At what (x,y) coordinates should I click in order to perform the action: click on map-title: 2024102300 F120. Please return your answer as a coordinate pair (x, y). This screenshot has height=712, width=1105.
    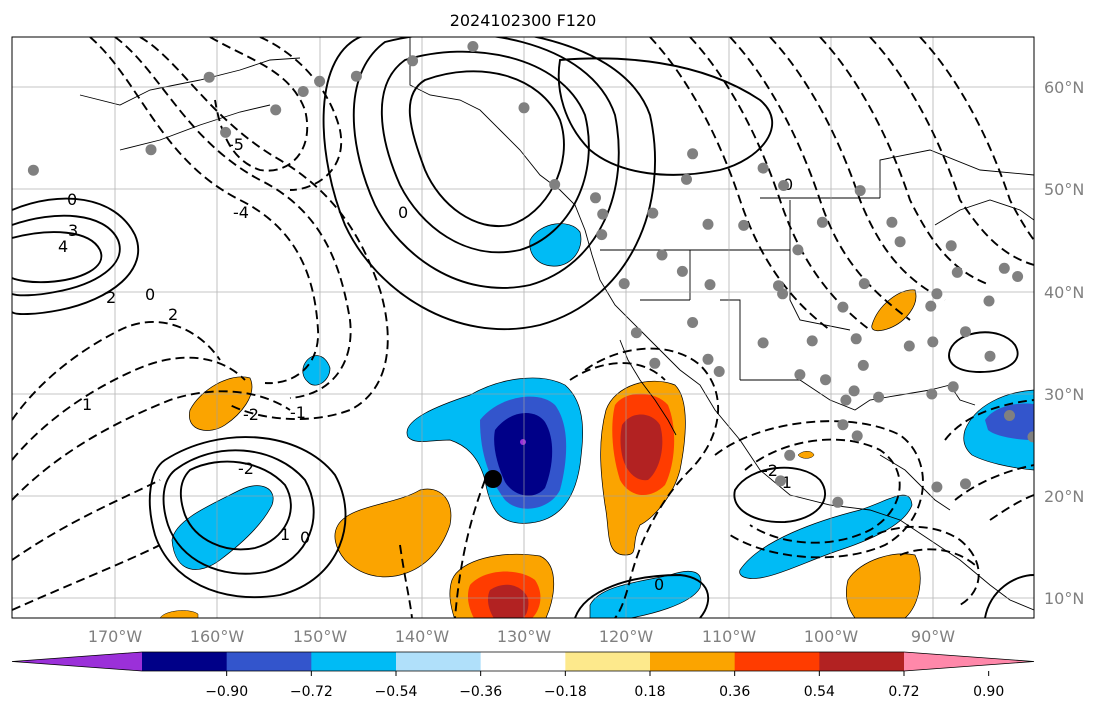
    Looking at the image, I should click on (523, 20).